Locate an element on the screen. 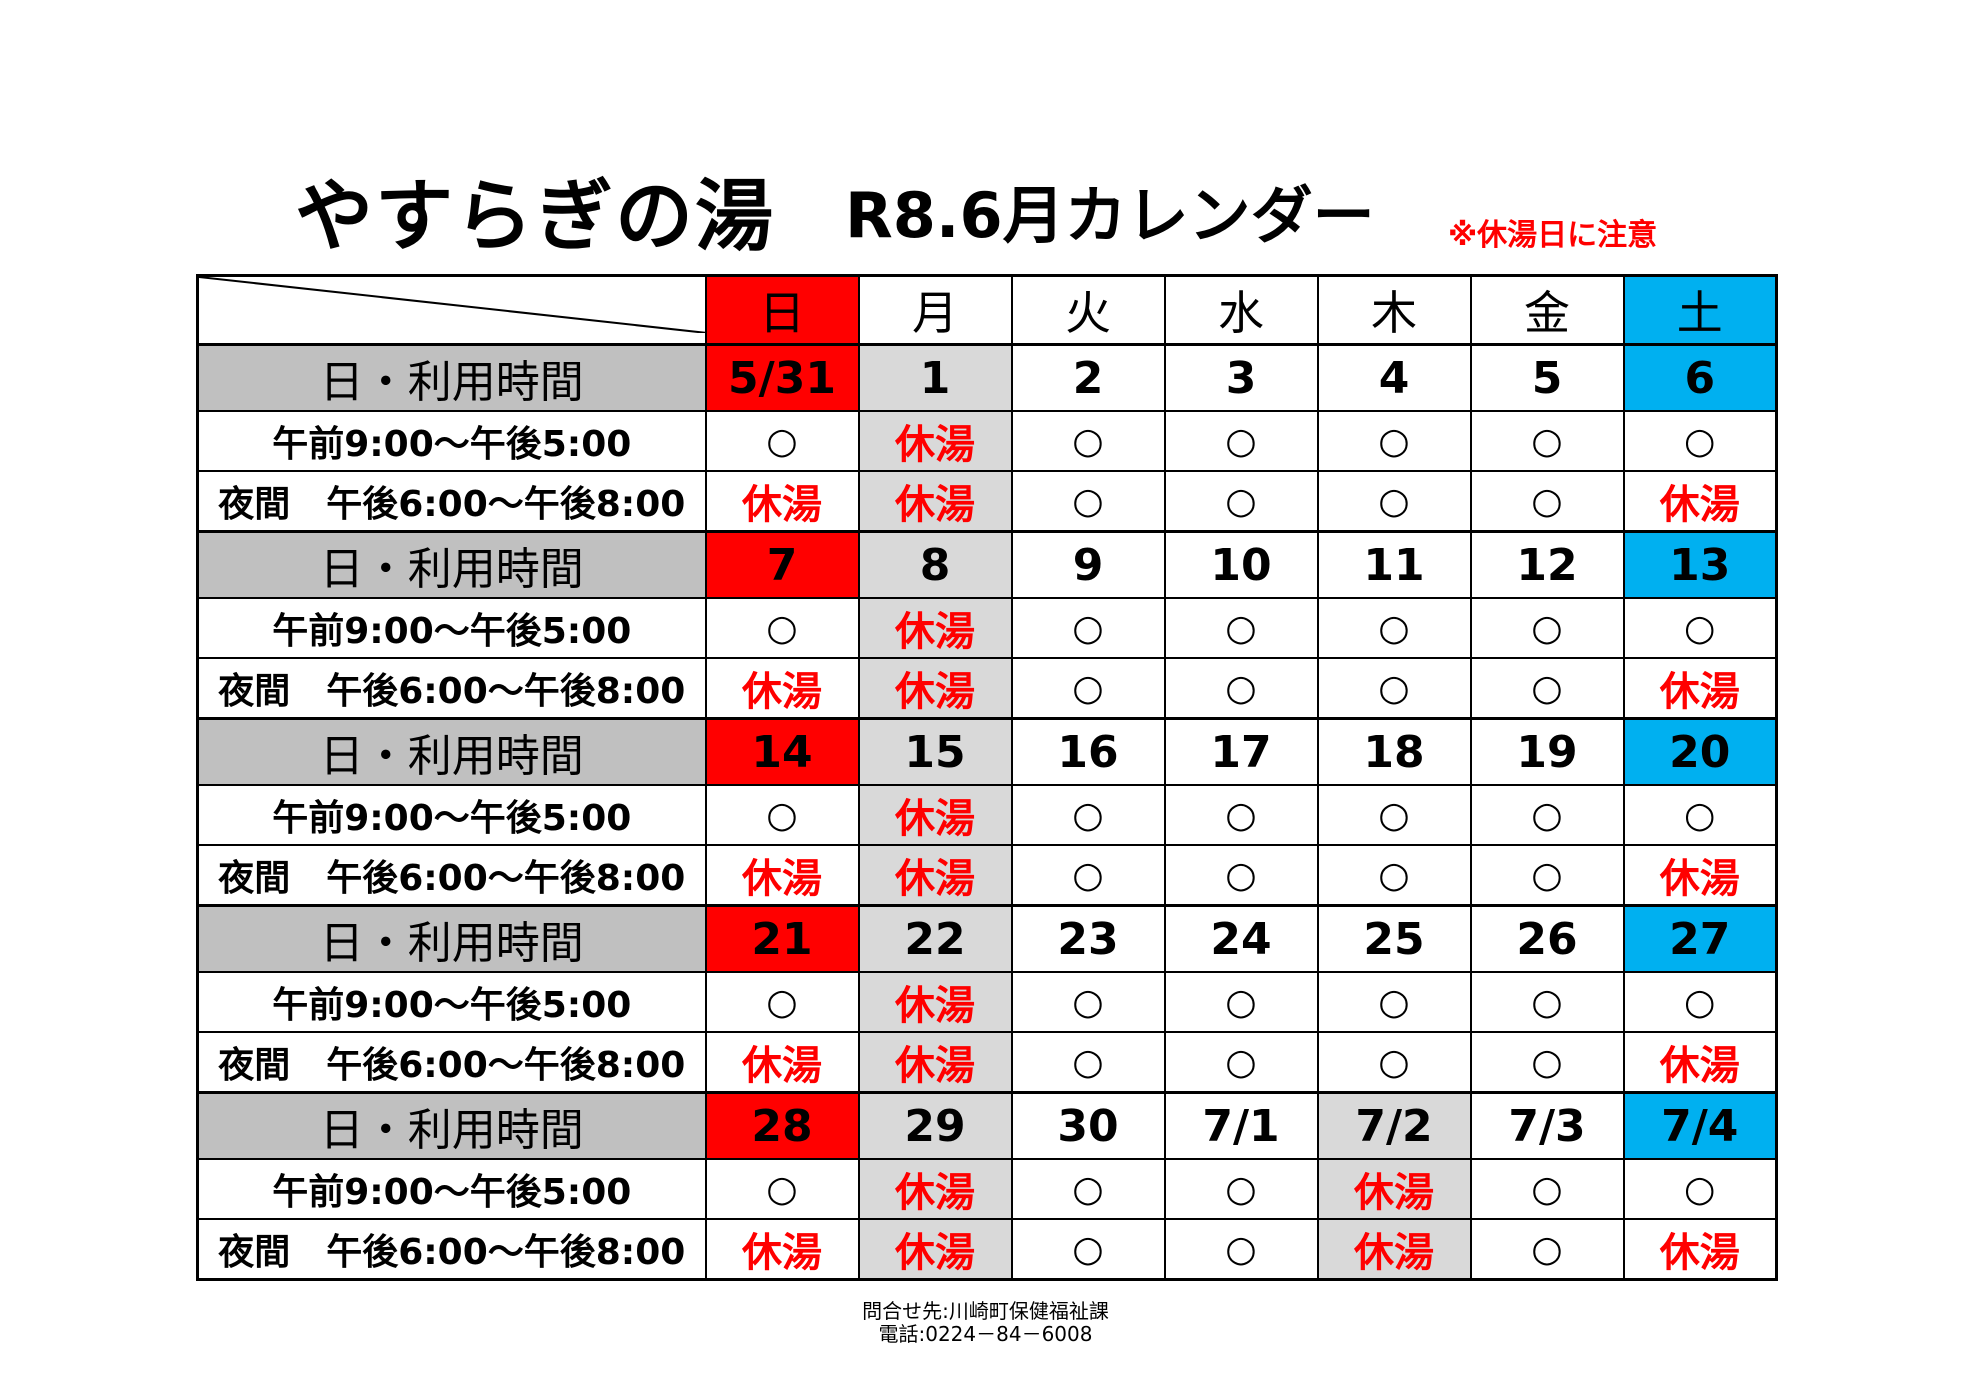  date-cell: 22 is located at coordinates (935, 938).